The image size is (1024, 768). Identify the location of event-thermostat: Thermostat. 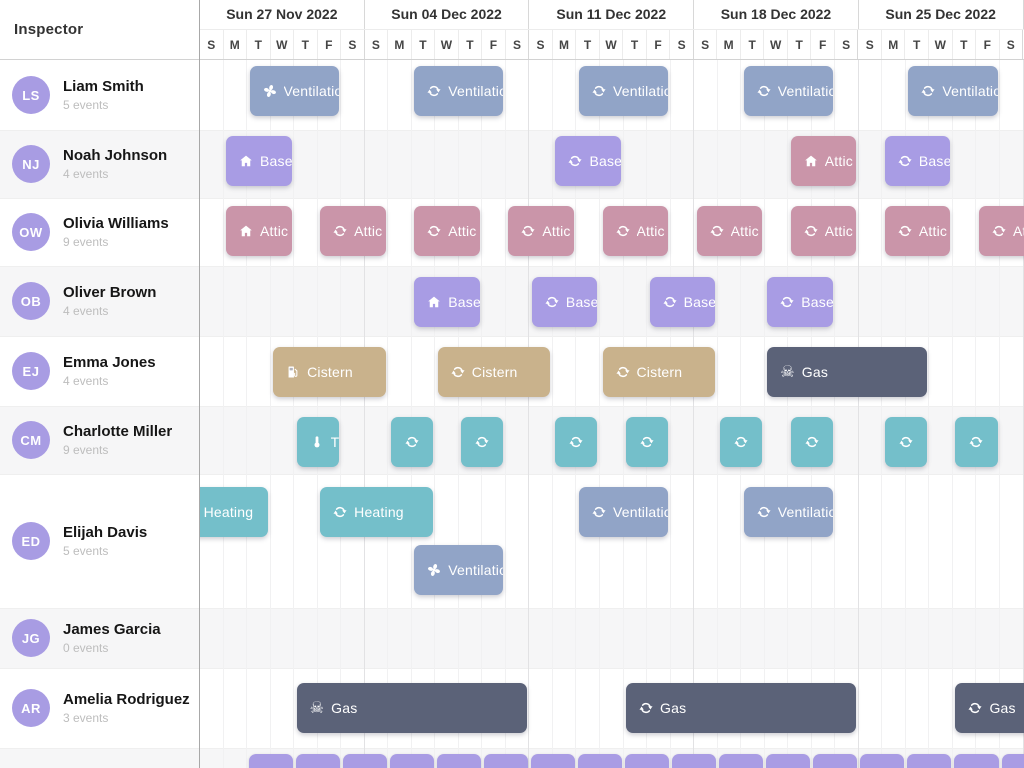
(317, 442).